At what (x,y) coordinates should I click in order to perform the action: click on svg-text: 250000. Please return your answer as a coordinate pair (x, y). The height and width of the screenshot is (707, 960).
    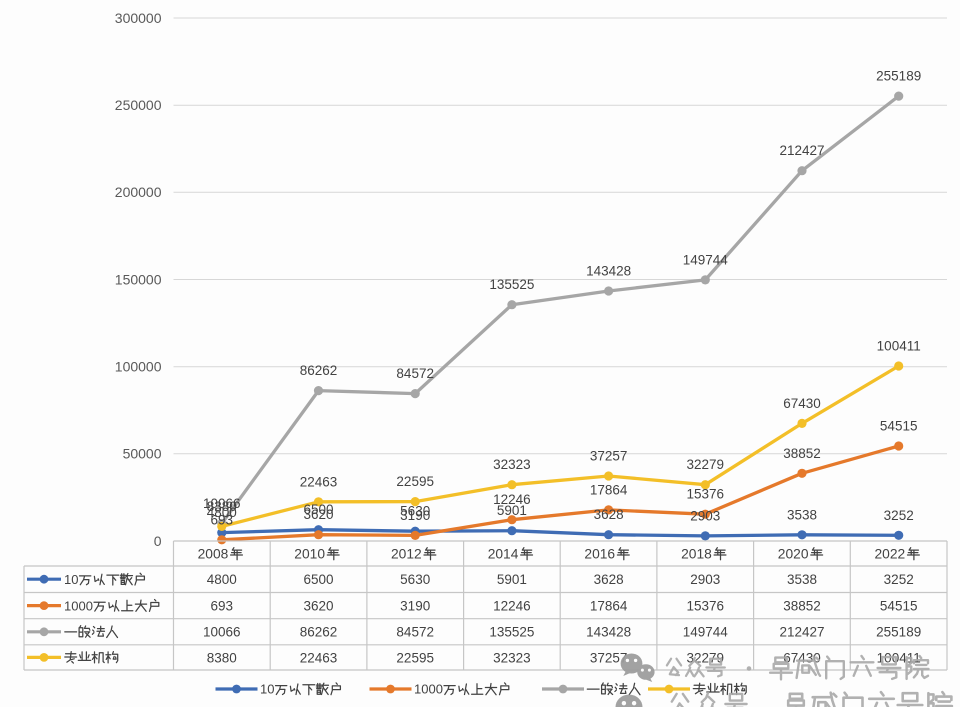
    Looking at the image, I should click on (138, 105).